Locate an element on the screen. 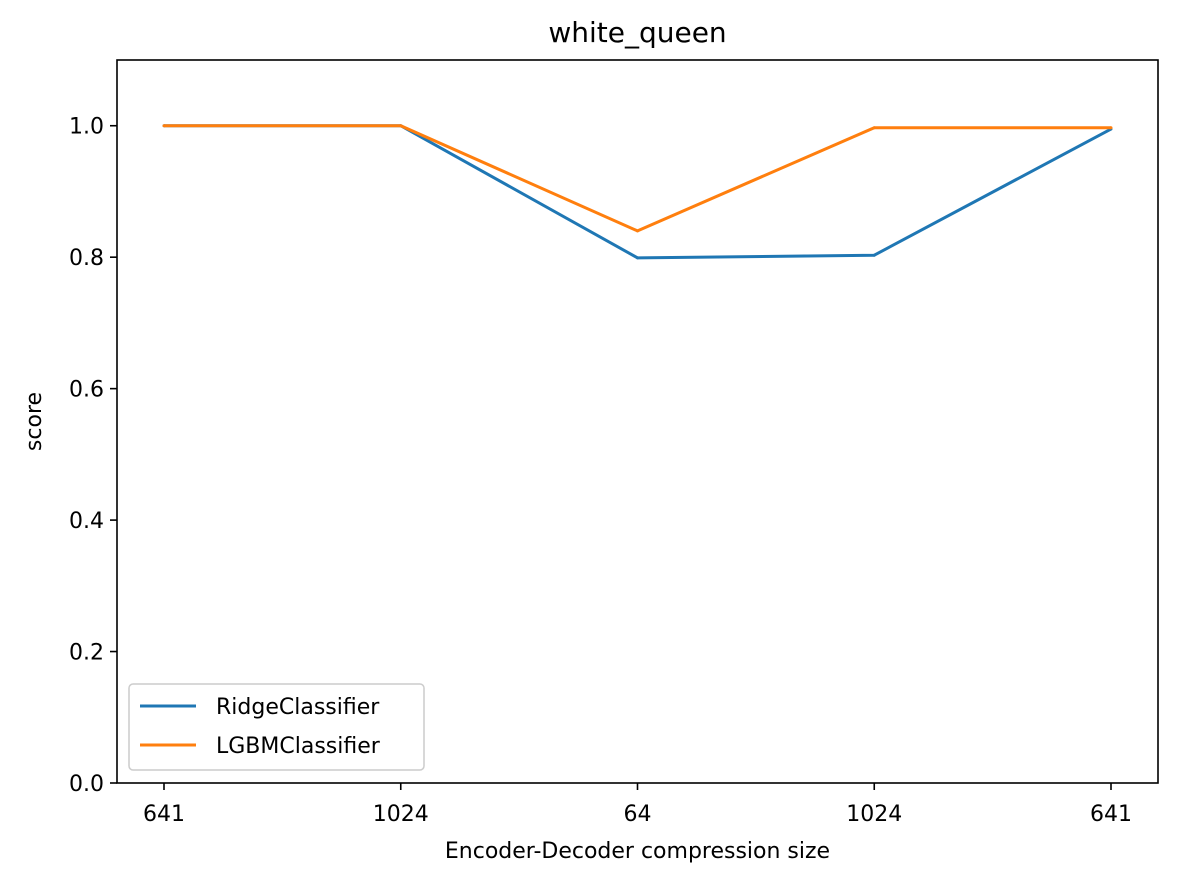 The image size is (1177, 884). y-tick-label: 0.8 is located at coordinates (86, 258).